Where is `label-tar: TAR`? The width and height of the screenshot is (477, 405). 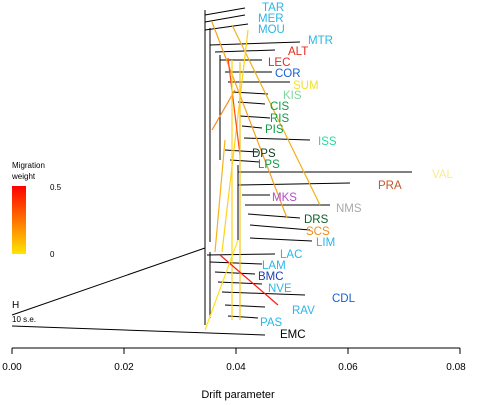 label-tar: TAR is located at coordinates (273, 8).